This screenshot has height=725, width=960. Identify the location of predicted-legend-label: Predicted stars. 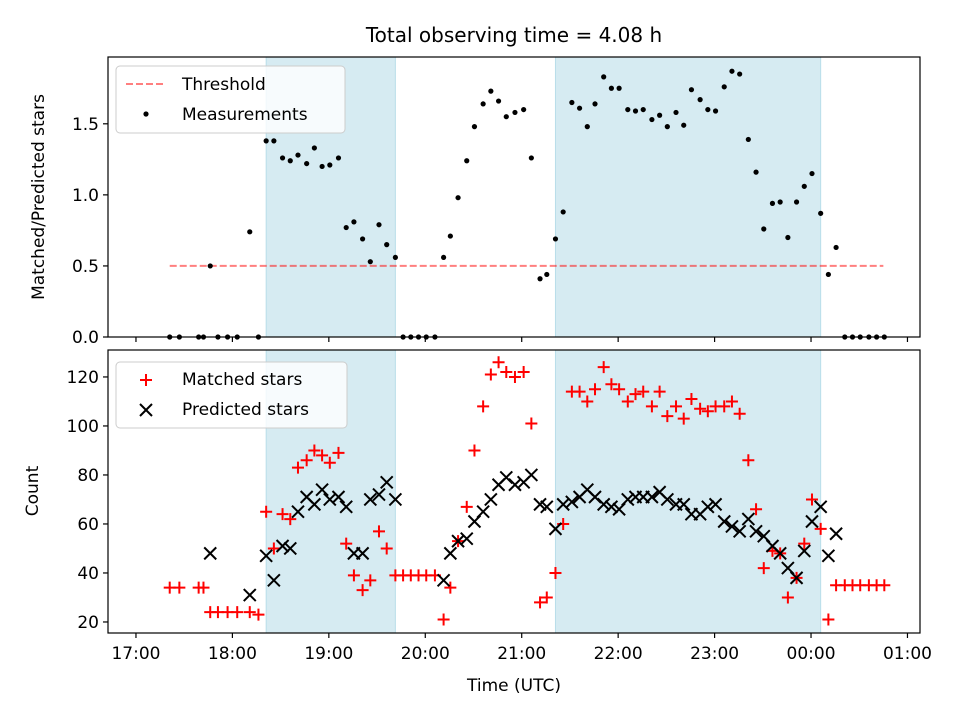
(245, 410).